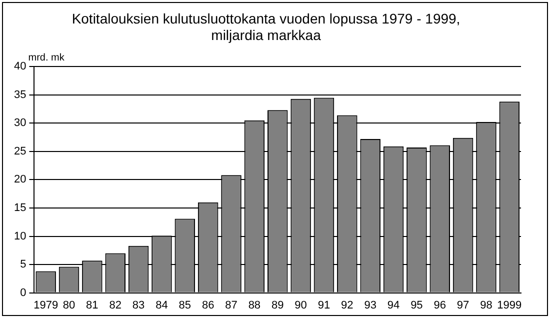 This screenshot has height=326, width=560. I want to click on x-tick-label: 81, so click(92, 305).